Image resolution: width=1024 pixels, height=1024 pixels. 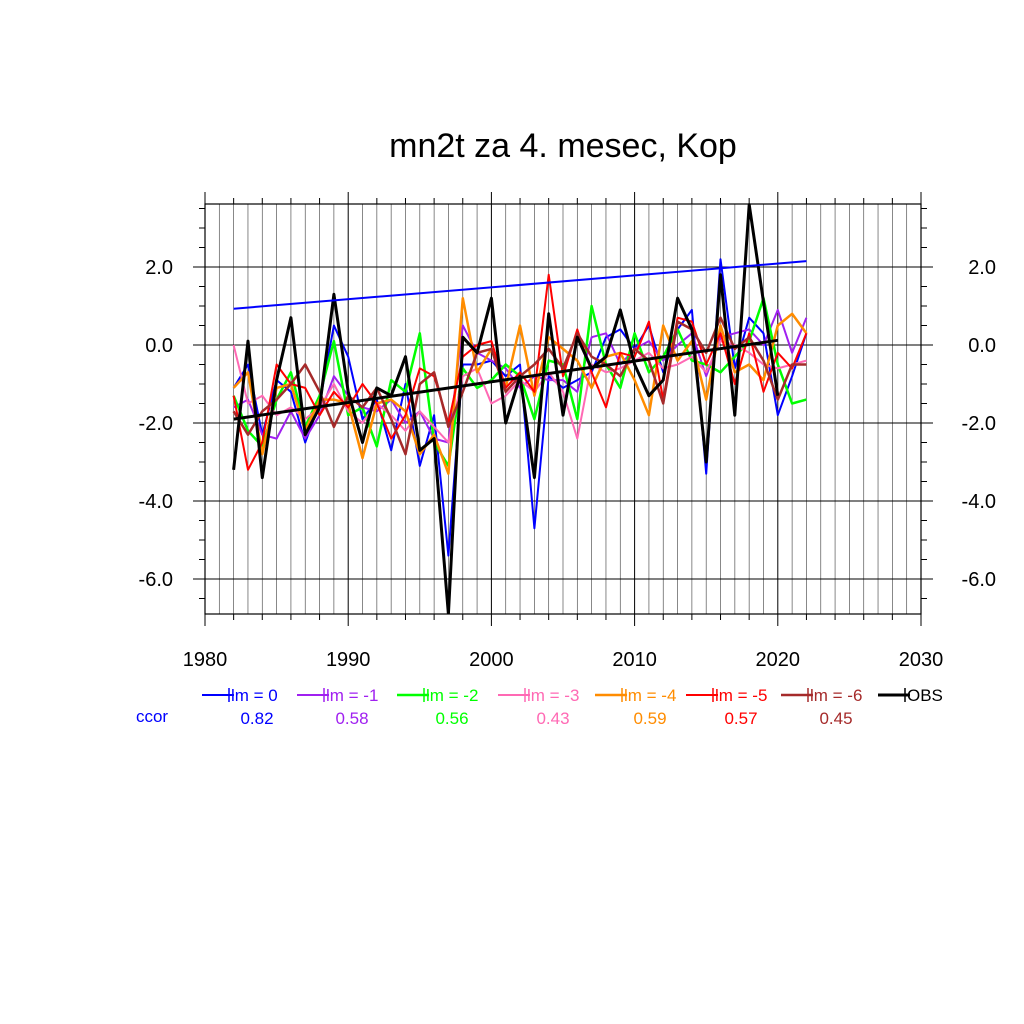 I want to click on ccor-value-3: 0.43, so click(x=552, y=718).